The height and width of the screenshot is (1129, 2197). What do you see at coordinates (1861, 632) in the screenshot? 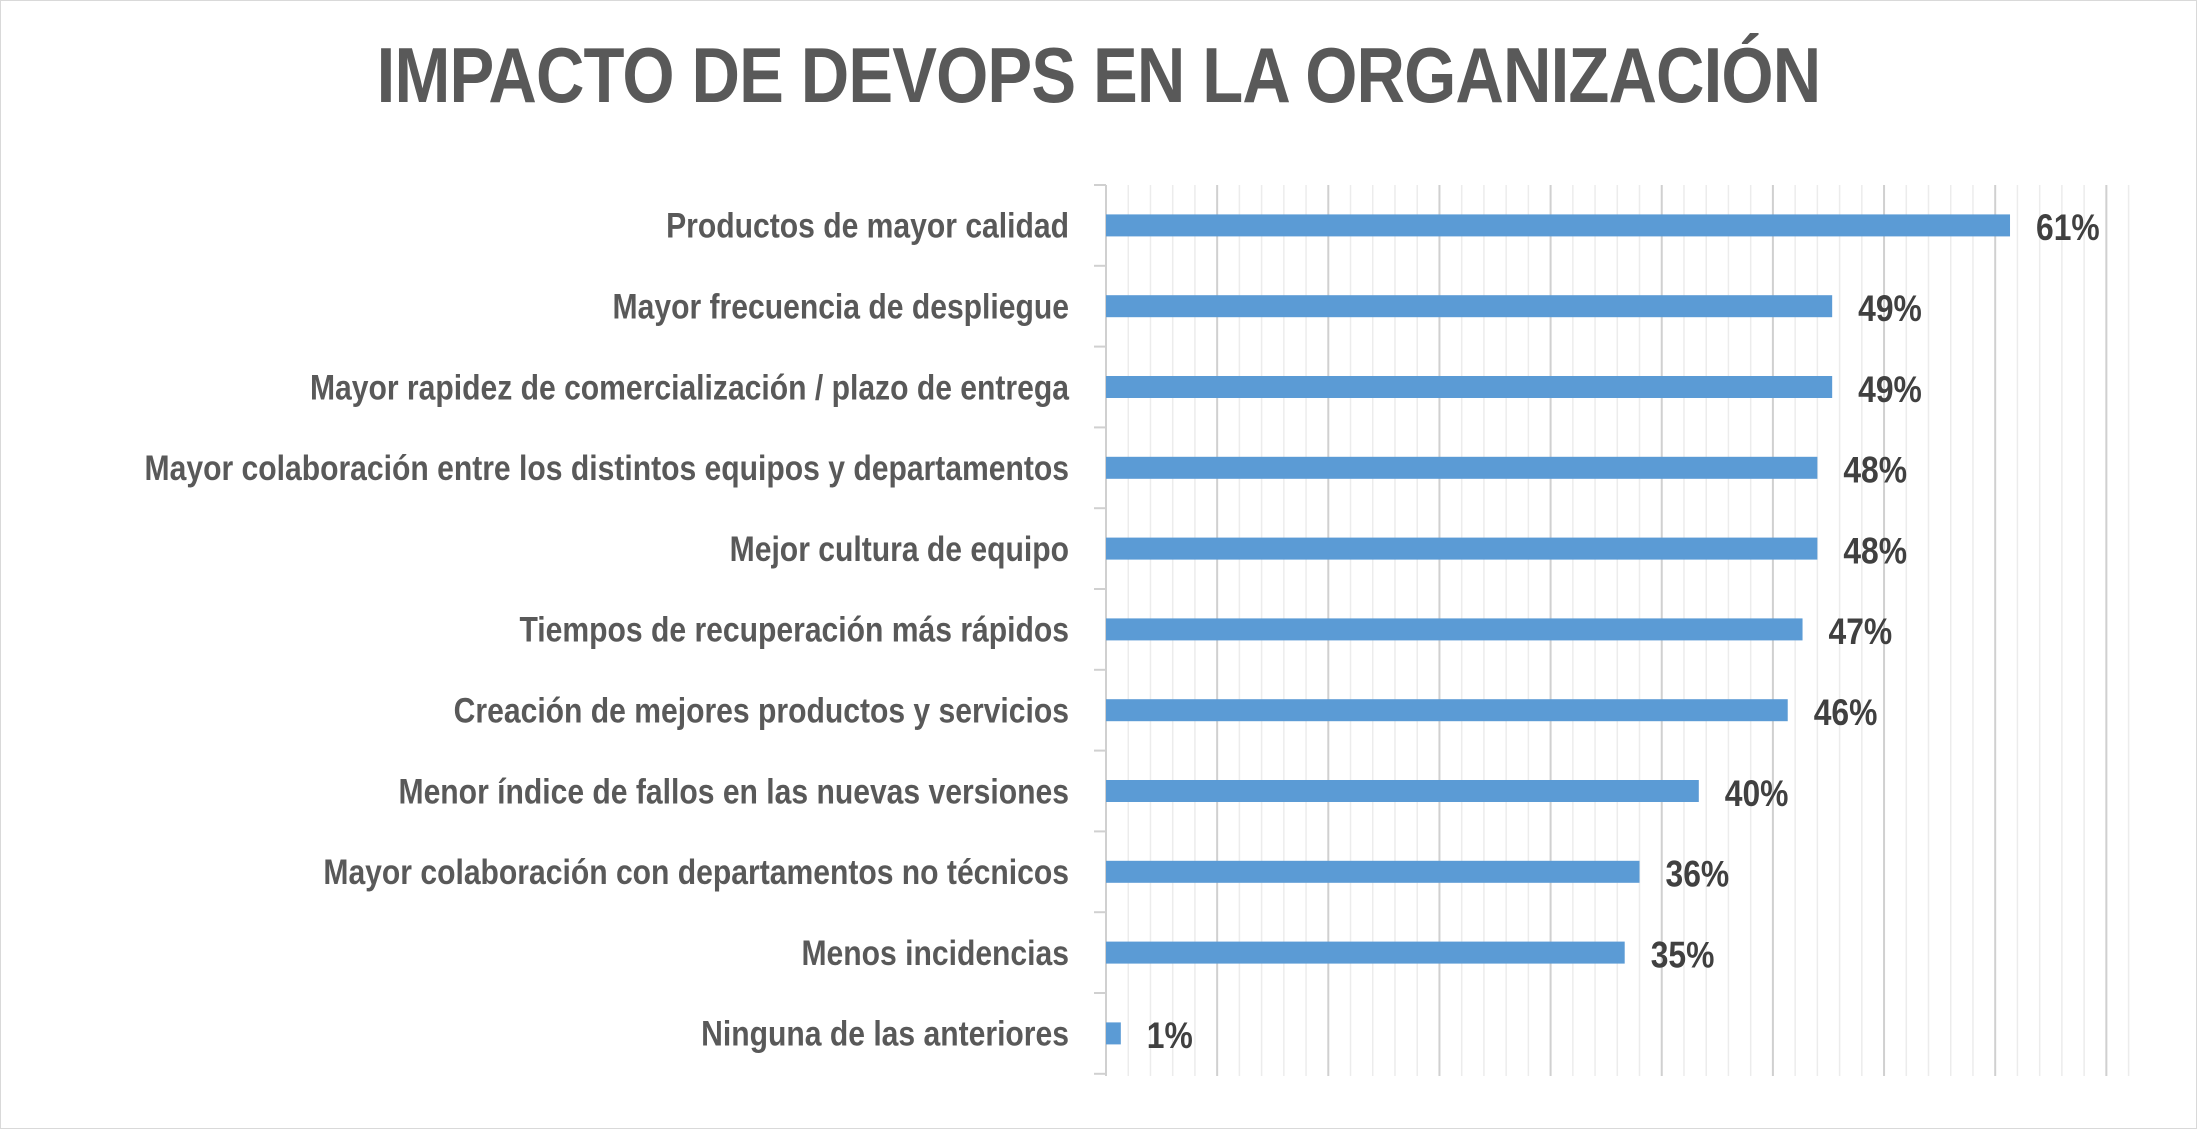
I see `data-label: 47%` at bounding box center [1861, 632].